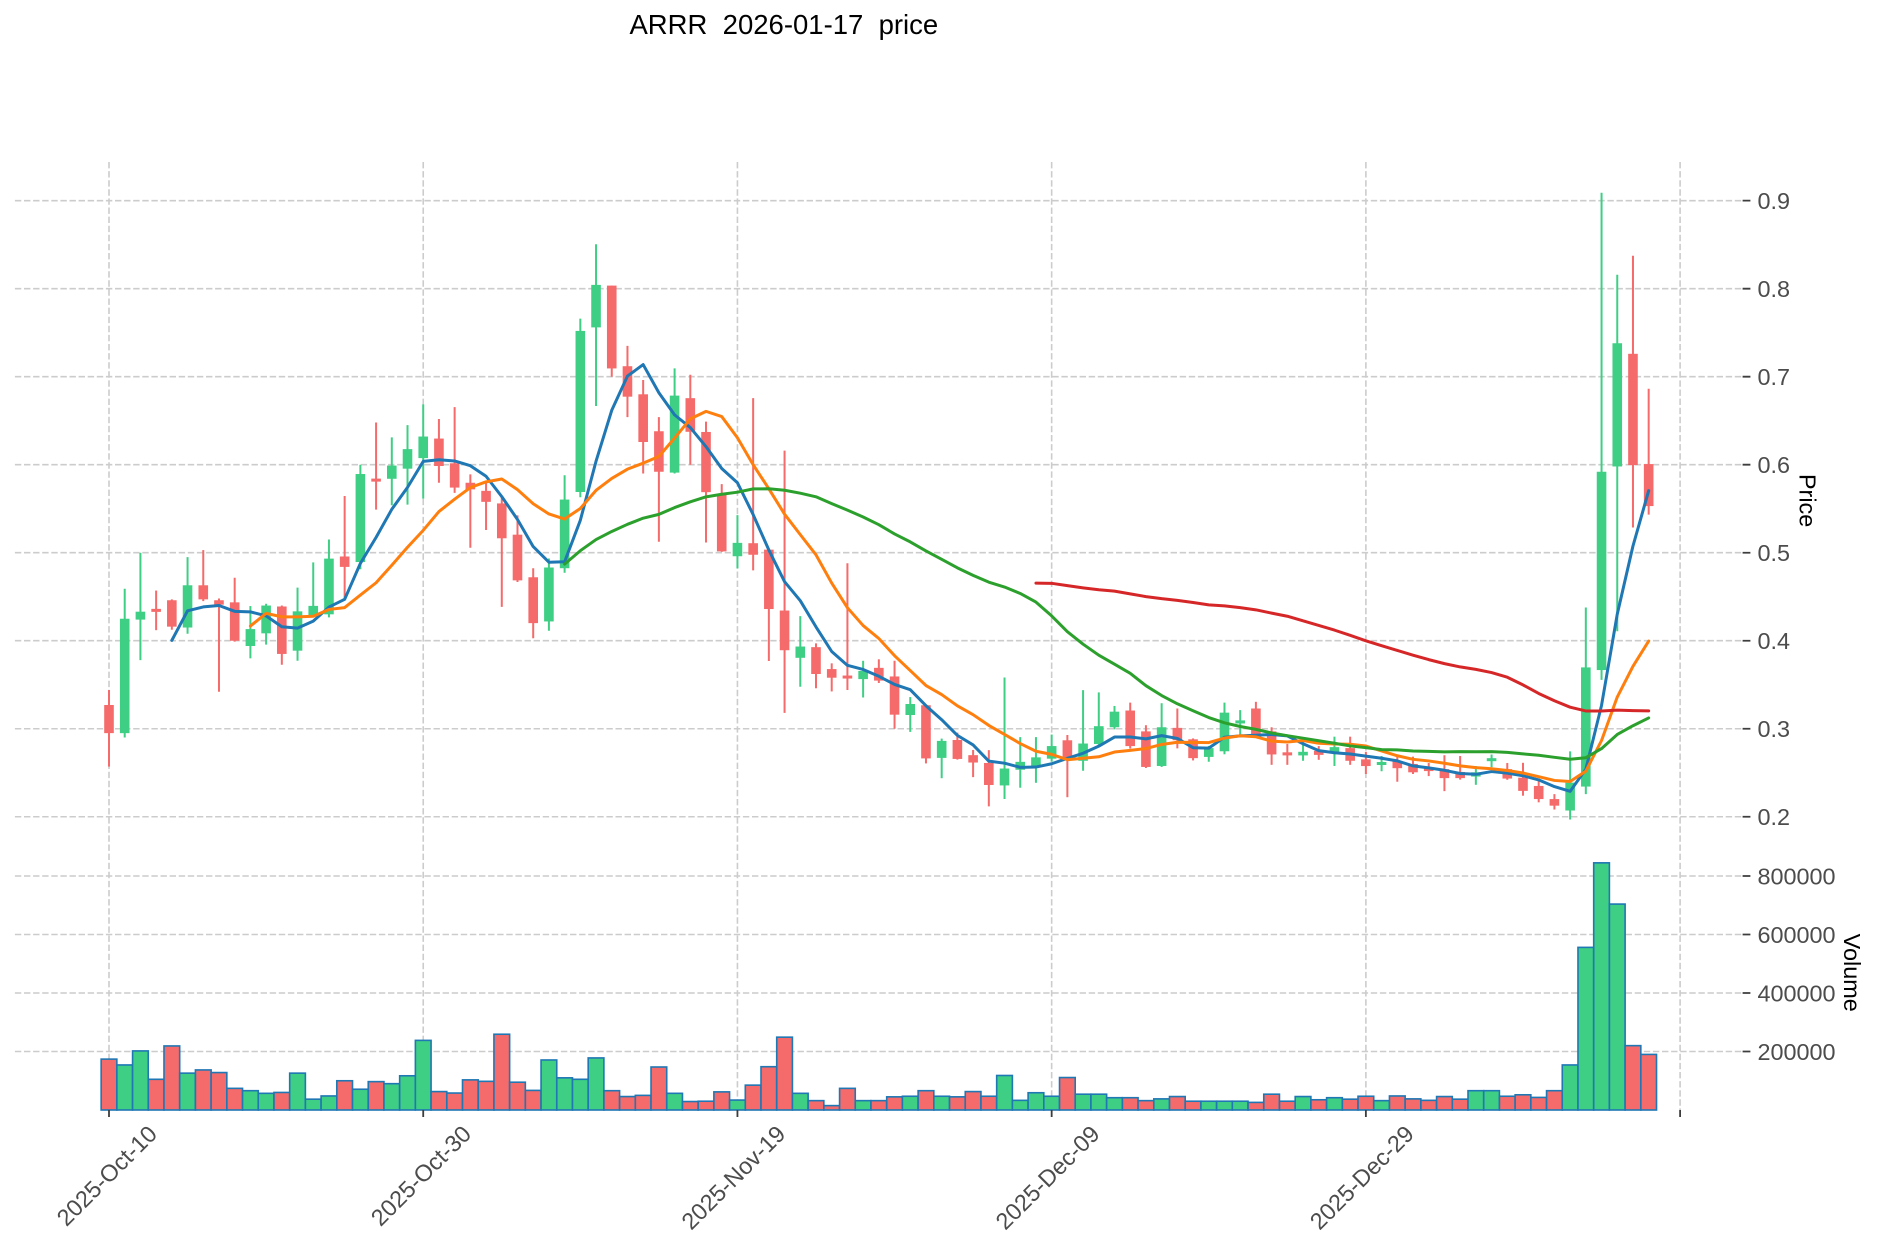 The width and height of the screenshot is (1880, 1246). Describe the element at coordinates (1774, 377) in the screenshot. I see `svg-text: 0.7` at that location.